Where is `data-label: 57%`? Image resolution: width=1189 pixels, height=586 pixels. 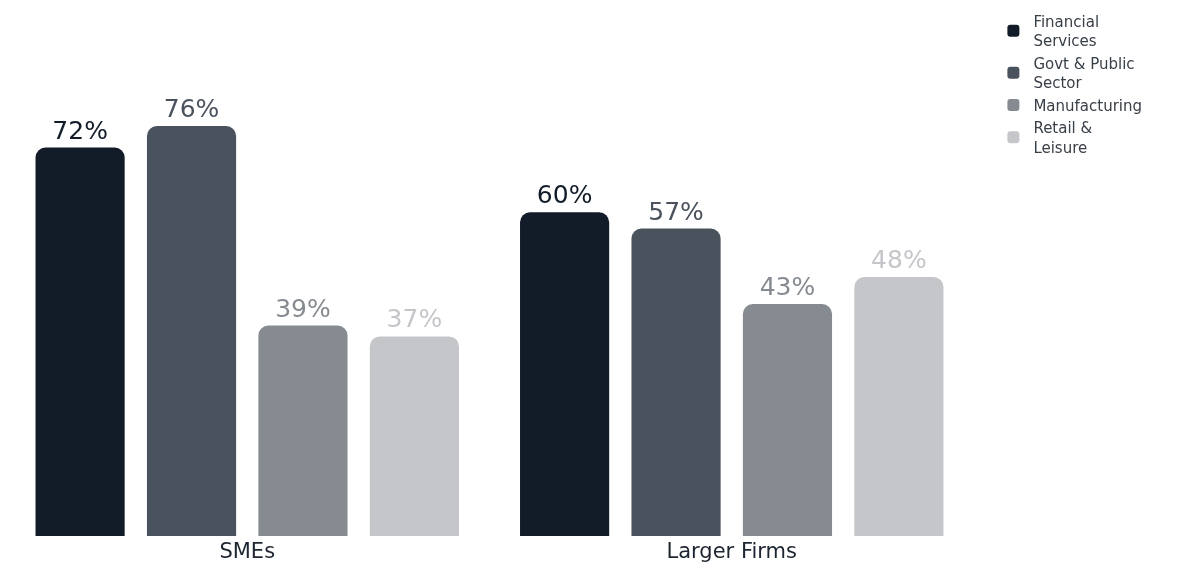
data-label: 57% is located at coordinates (676, 211).